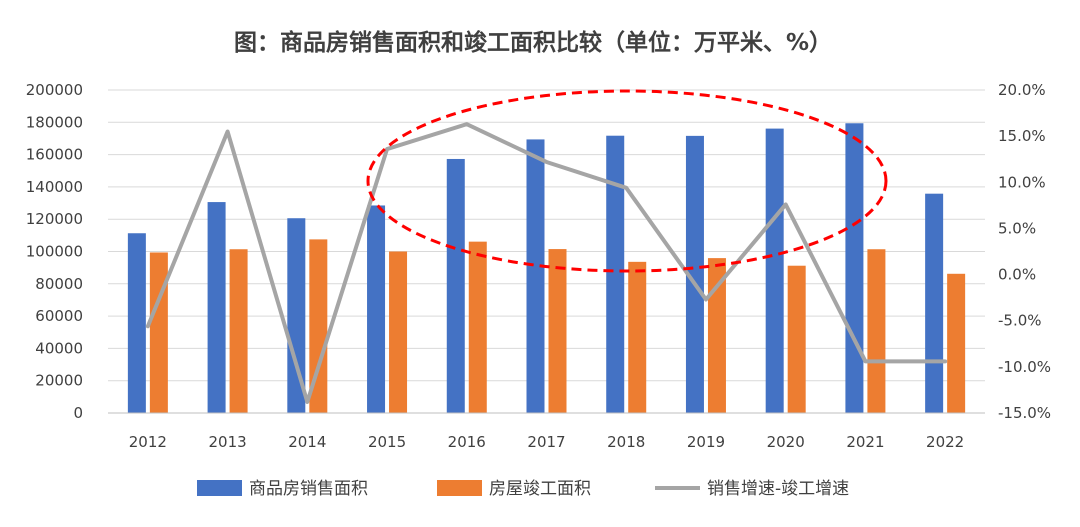 The width and height of the screenshot is (1080, 527). Describe the element at coordinates (1022, 136) in the screenshot. I see `right-axis-tick-label: 15.0%` at that location.